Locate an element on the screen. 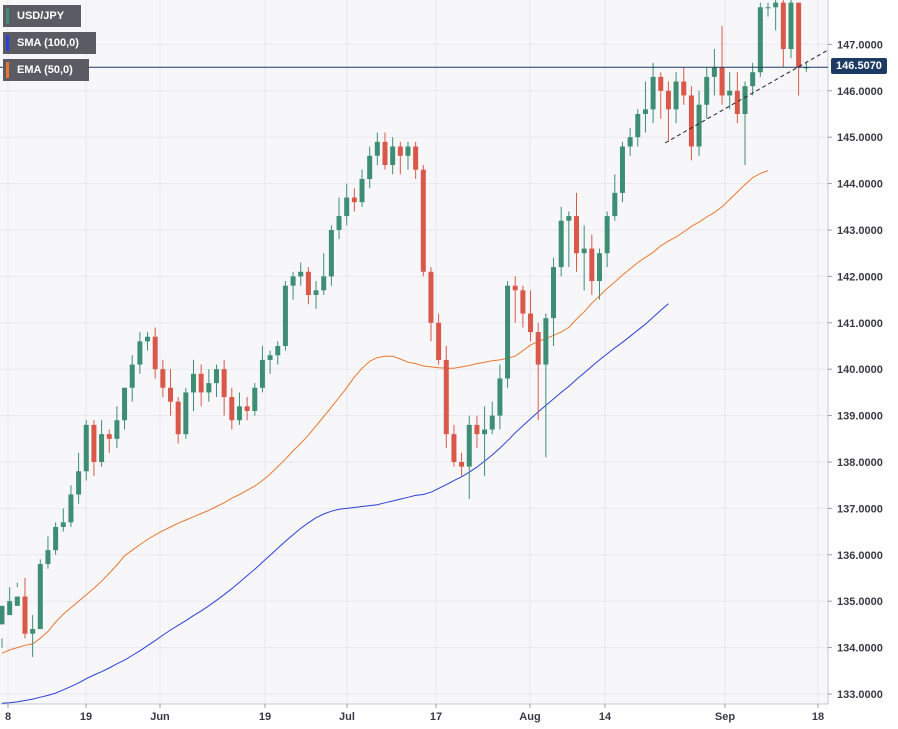 This screenshot has height=729, width=898. symbol-swatch is located at coordinates (7, 16).